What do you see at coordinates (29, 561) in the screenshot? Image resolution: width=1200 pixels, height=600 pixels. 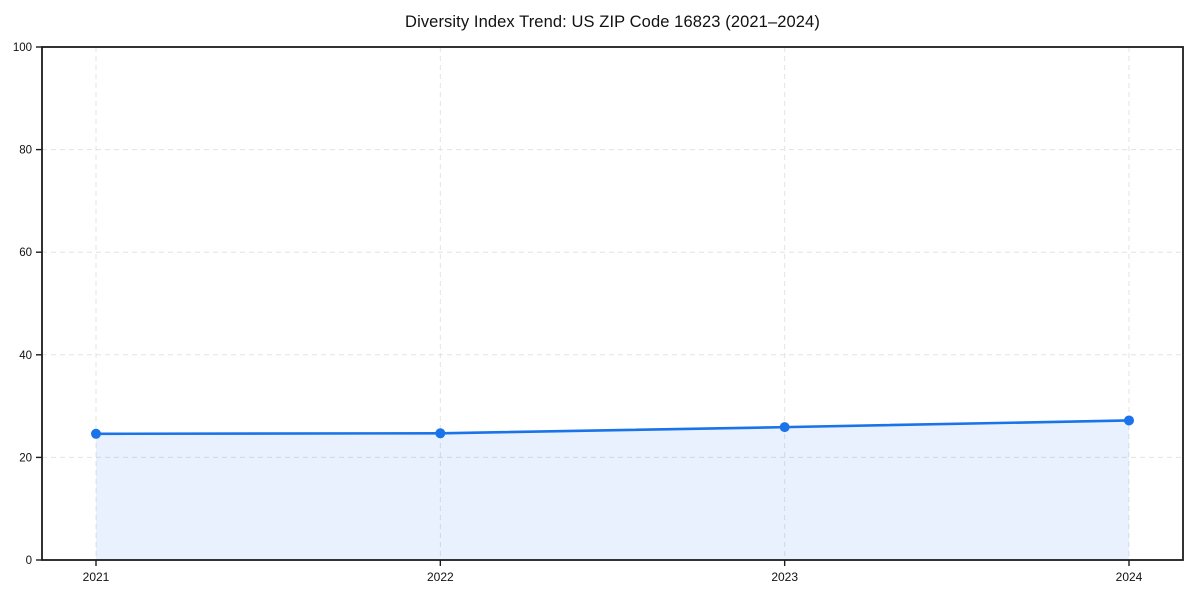 I see `y-tick-label: 0` at bounding box center [29, 561].